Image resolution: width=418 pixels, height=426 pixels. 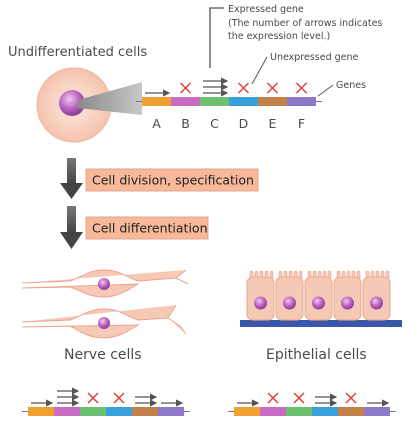 What do you see at coordinates (228, 123) in the screenshot?
I see `gene-letters: A B C D E F` at bounding box center [228, 123].